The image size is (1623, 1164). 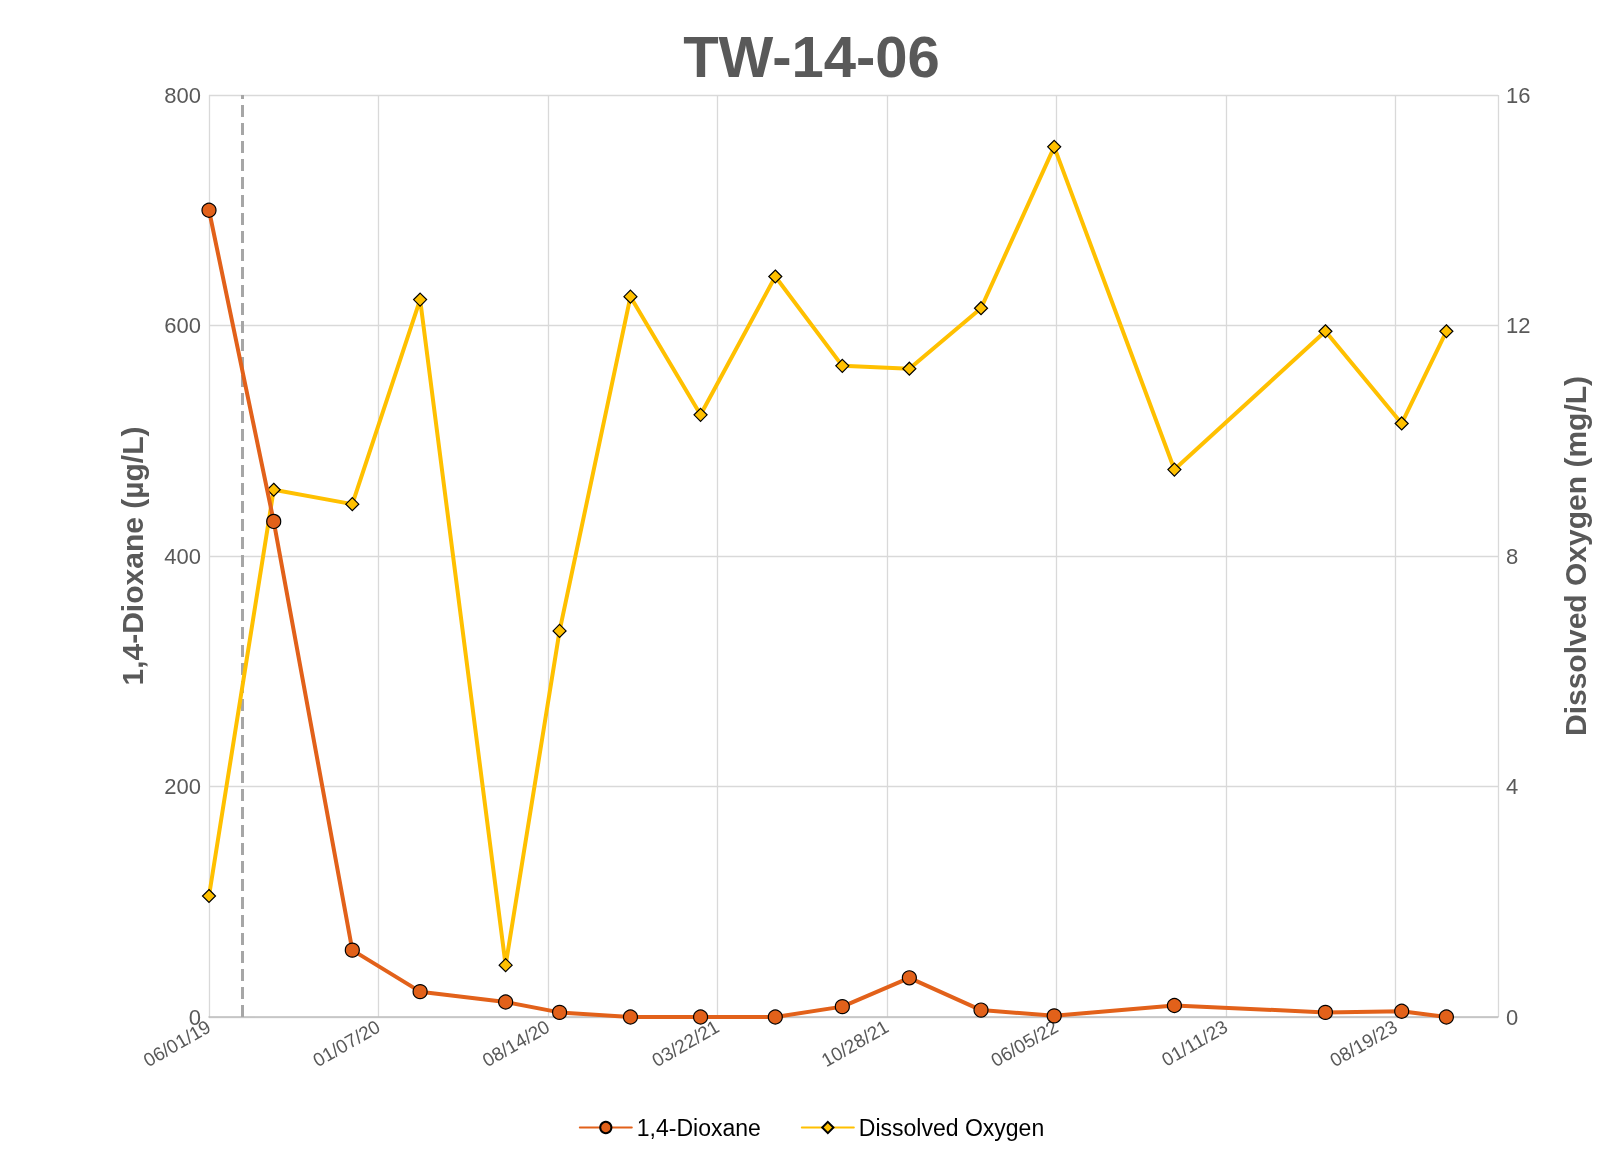 What do you see at coordinates (1512, 556) in the screenshot?
I see `y2-tick-label: 8` at bounding box center [1512, 556].